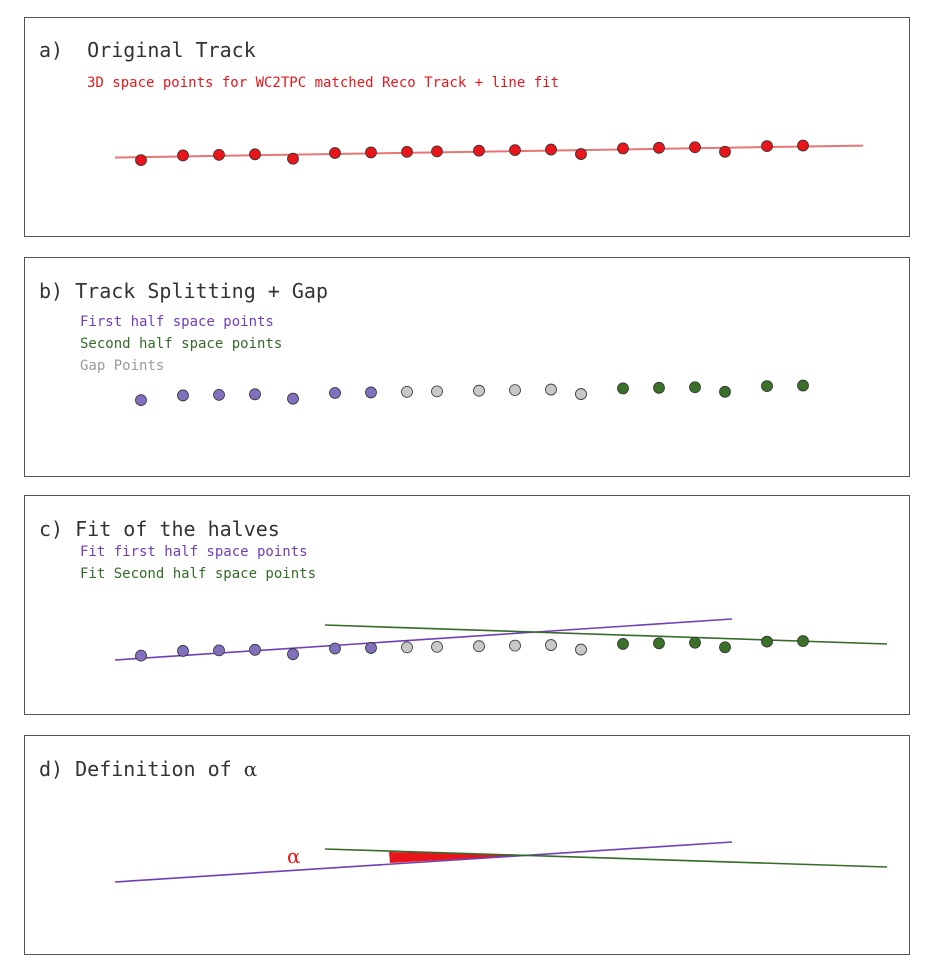  Describe the element at coordinates (194, 552) in the screenshot. I see `panel-c-legend-first: Fit first half space points` at that location.